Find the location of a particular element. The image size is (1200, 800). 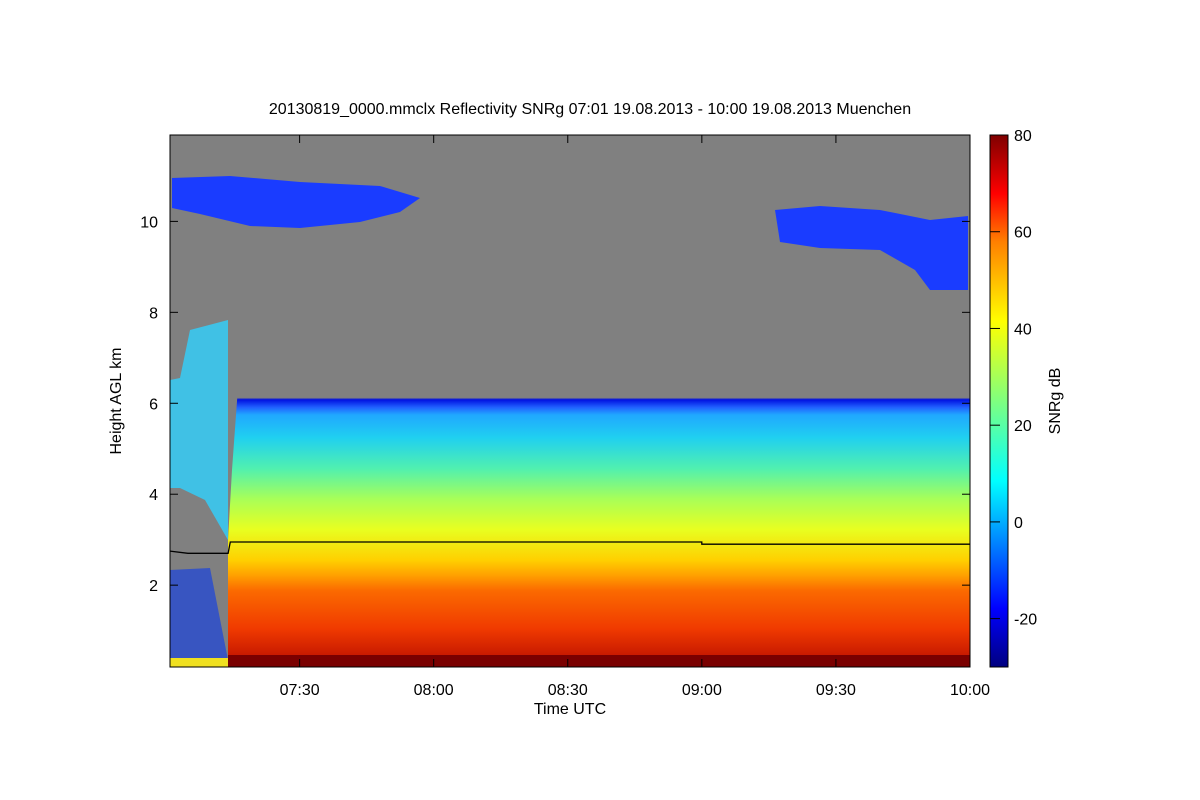

y-axis-label: Height AGL km is located at coordinates (116, 400).